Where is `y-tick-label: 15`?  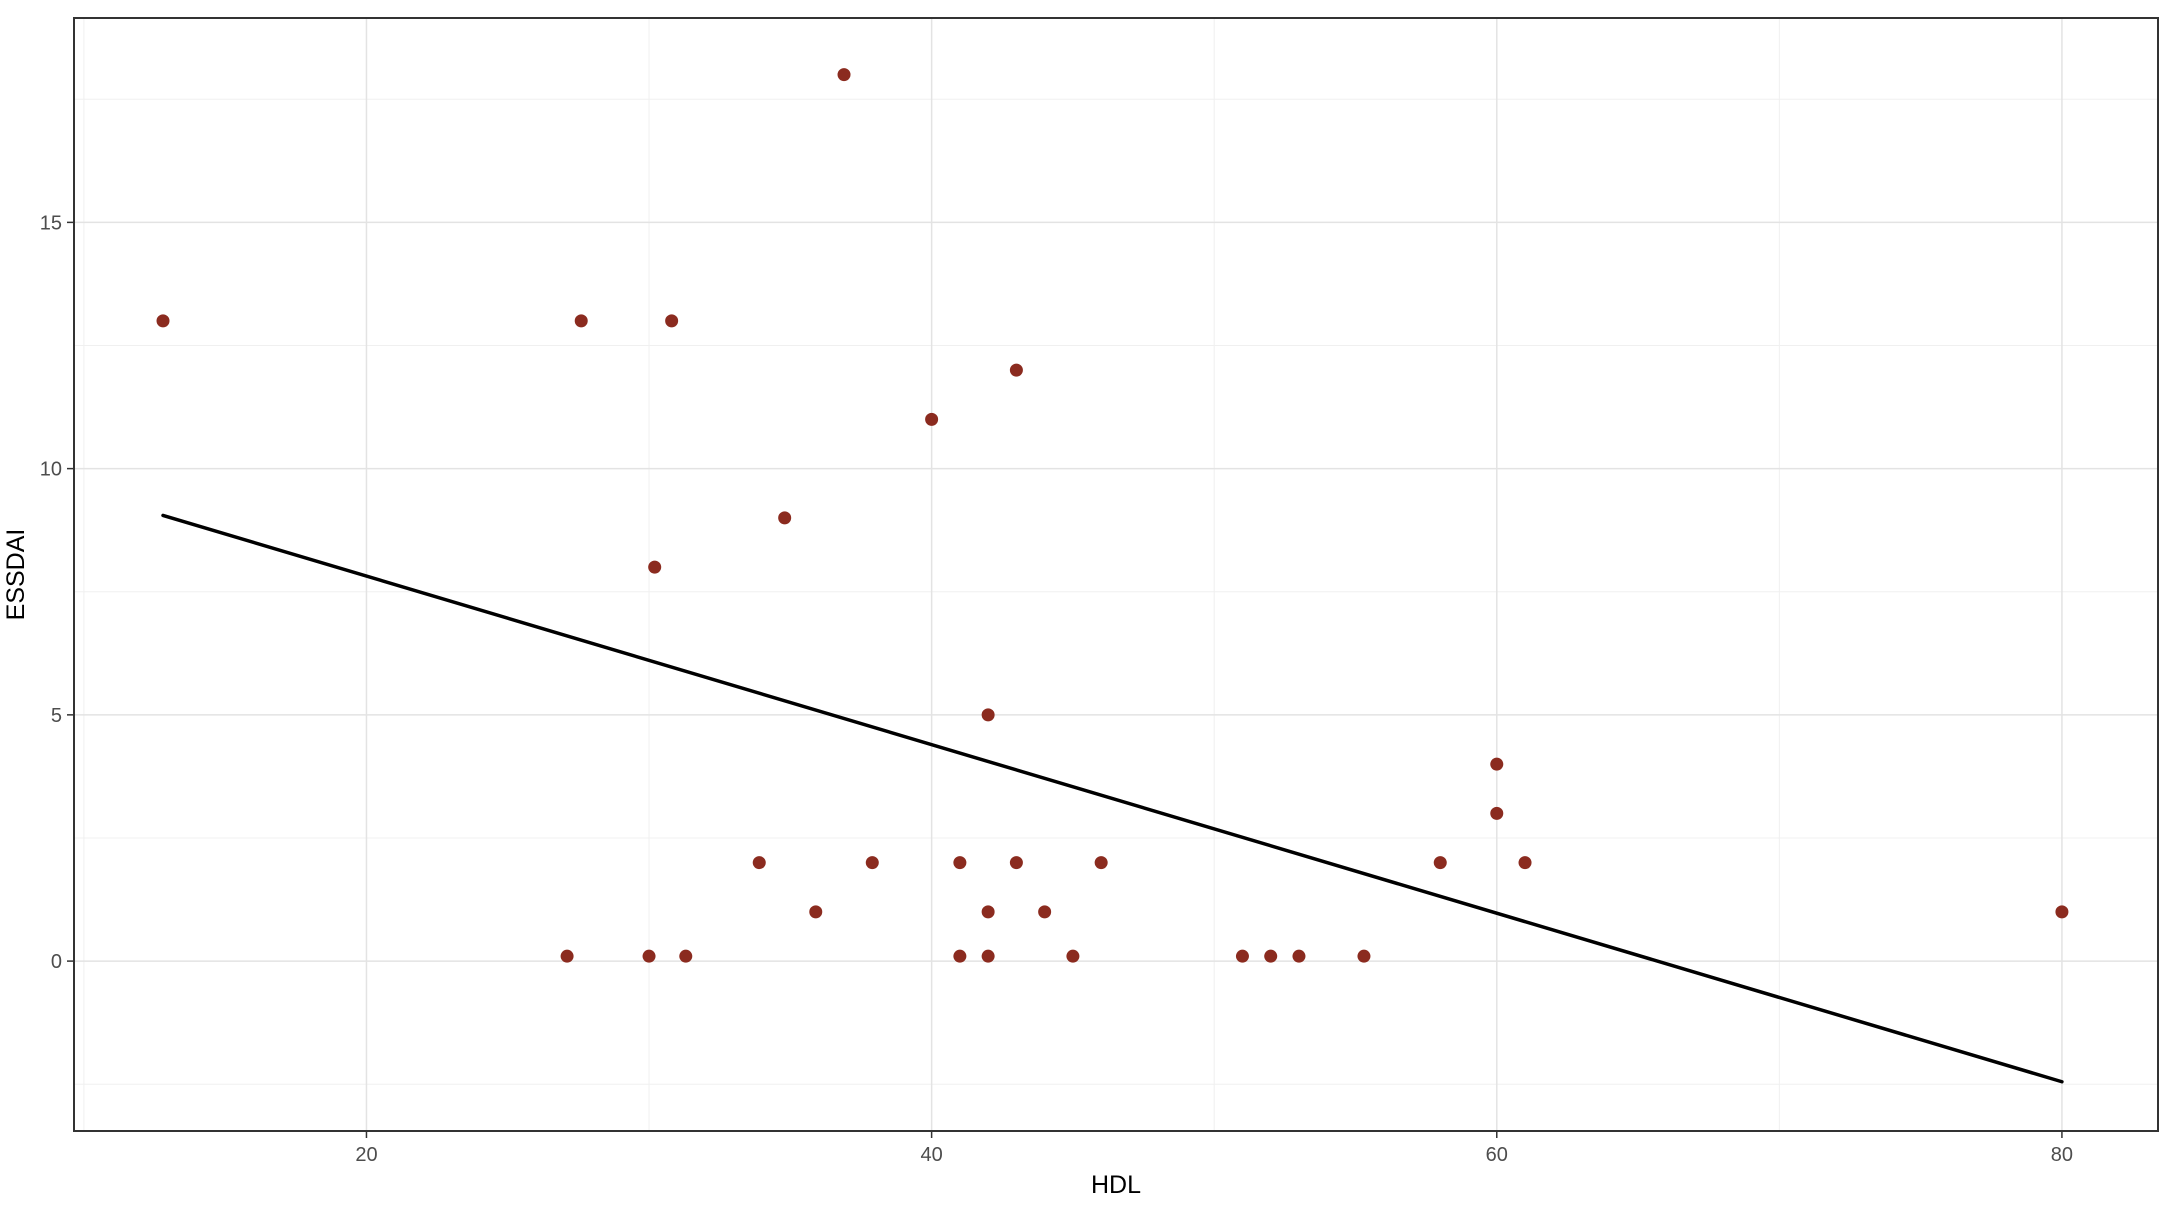 y-tick-label: 15 is located at coordinates (51, 223).